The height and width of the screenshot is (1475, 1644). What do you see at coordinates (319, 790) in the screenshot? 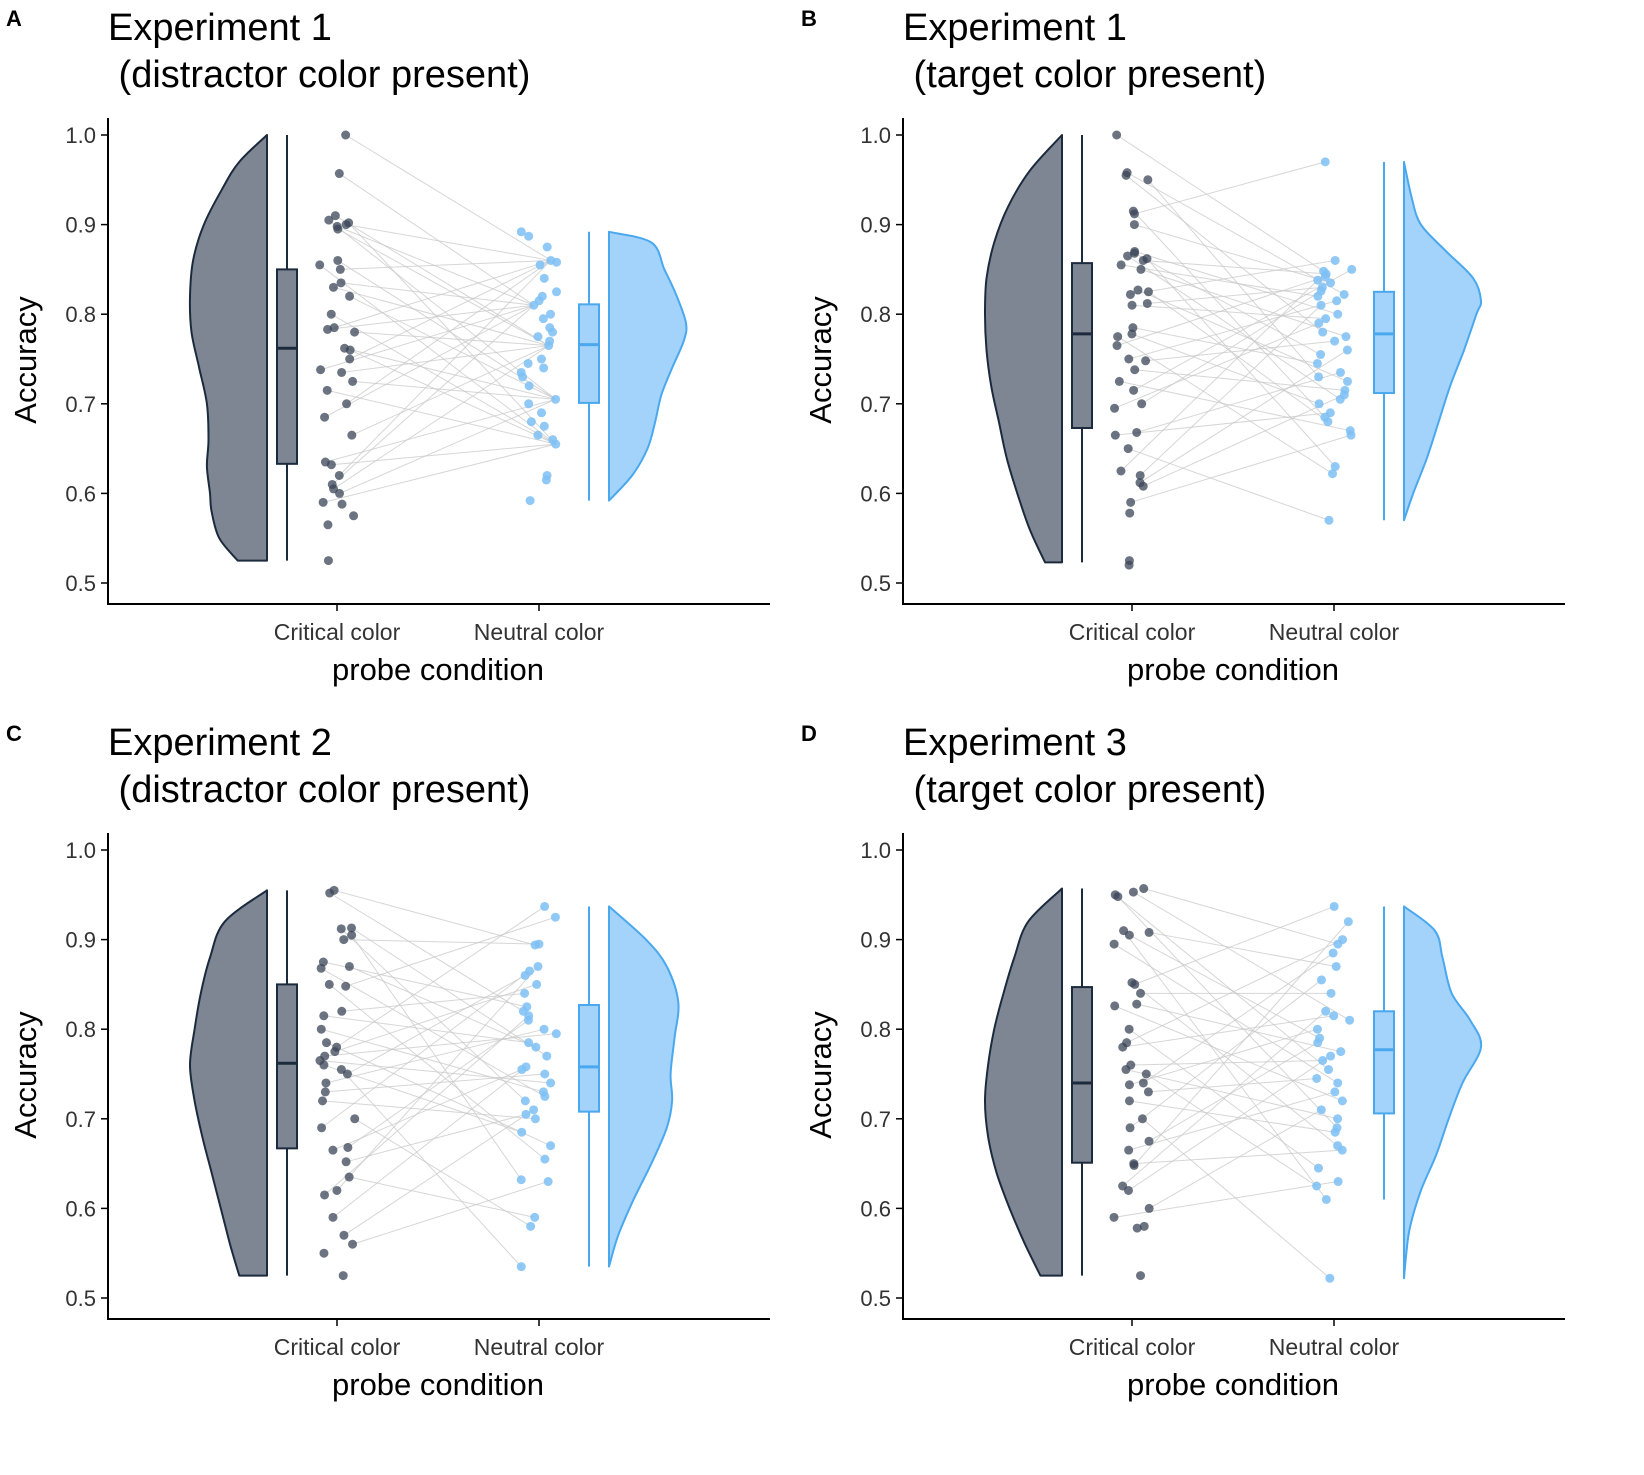
I see `chart-title-line2: (distractor color present)` at bounding box center [319, 790].